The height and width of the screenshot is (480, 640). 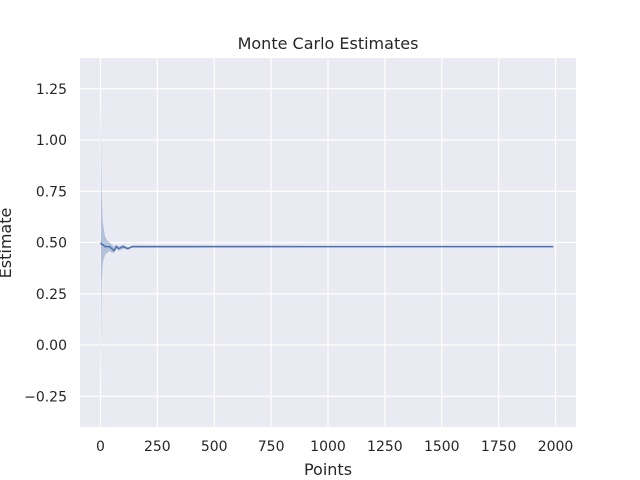 What do you see at coordinates (157, 447) in the screenshot?
I see `x-tick-label: 250` at bounding box center [157, 447].